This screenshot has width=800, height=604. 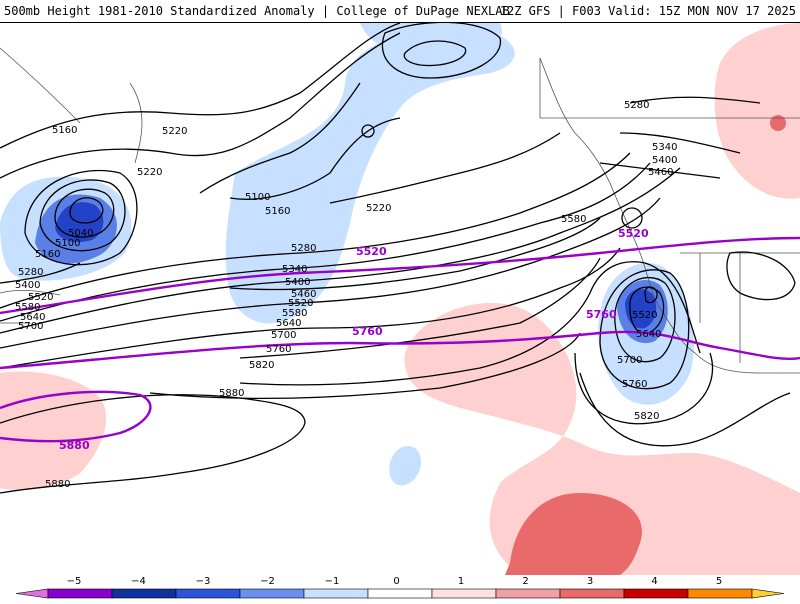 What do you see at coordinates (654, 581) in the screenshot?
I see `colorbar-tick-label: 4` at bounding box center [654, 581].